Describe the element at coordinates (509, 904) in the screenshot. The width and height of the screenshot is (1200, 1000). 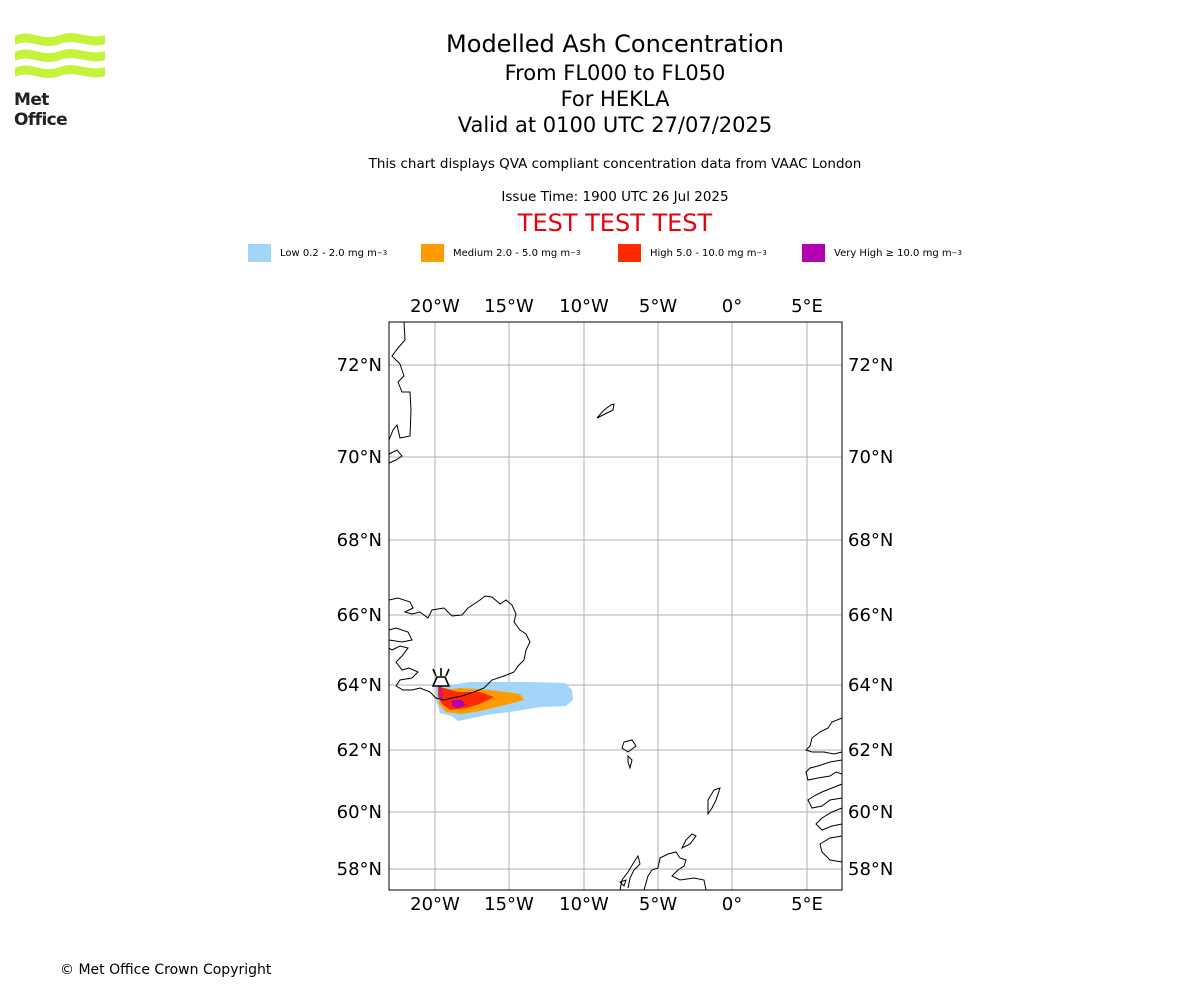
I see `lon-label-bottom: 15°W` at that location.